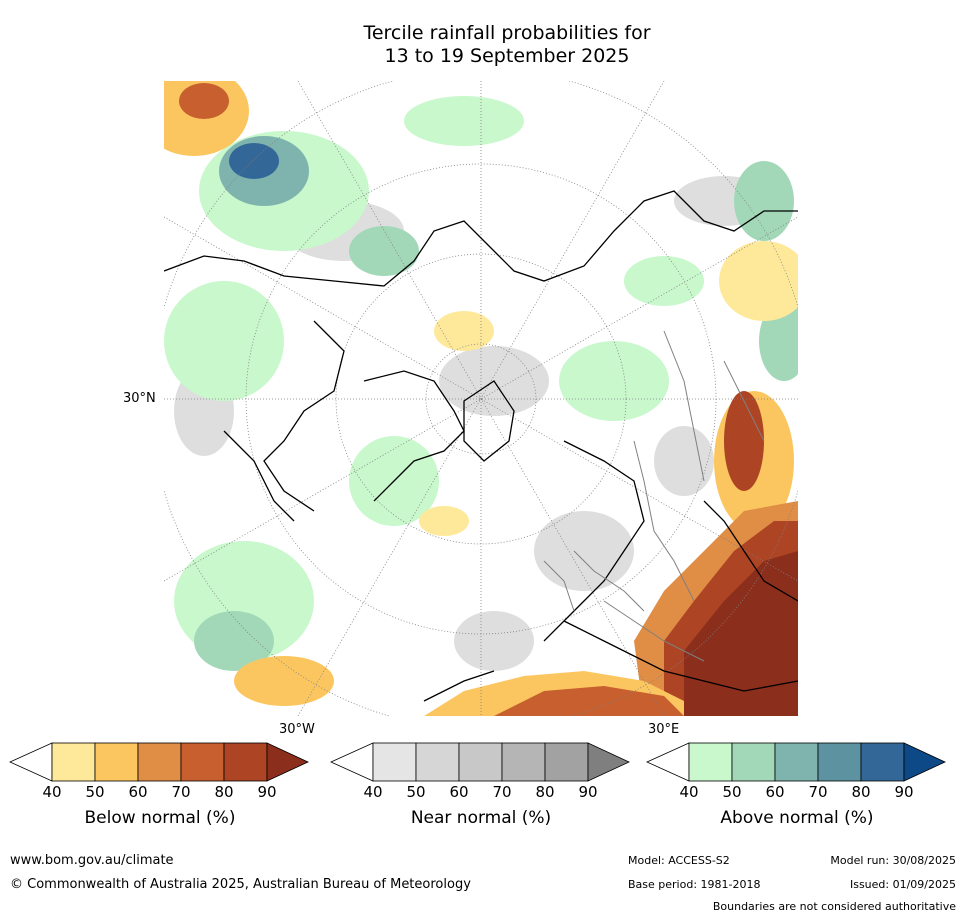 Image resolution: width=965 pixels, height=919 pixels. Describe the element at coordinates (797, 818) in the screenshot. I see `colorbar-above-title: Above normal (%)` at that location.